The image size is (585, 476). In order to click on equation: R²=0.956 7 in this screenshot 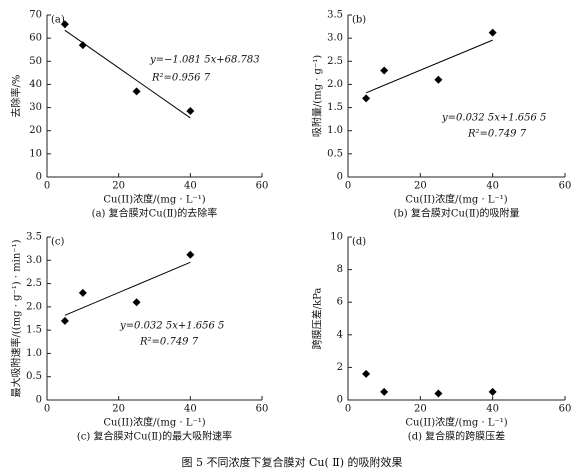, I will do `click(181, 78)`.